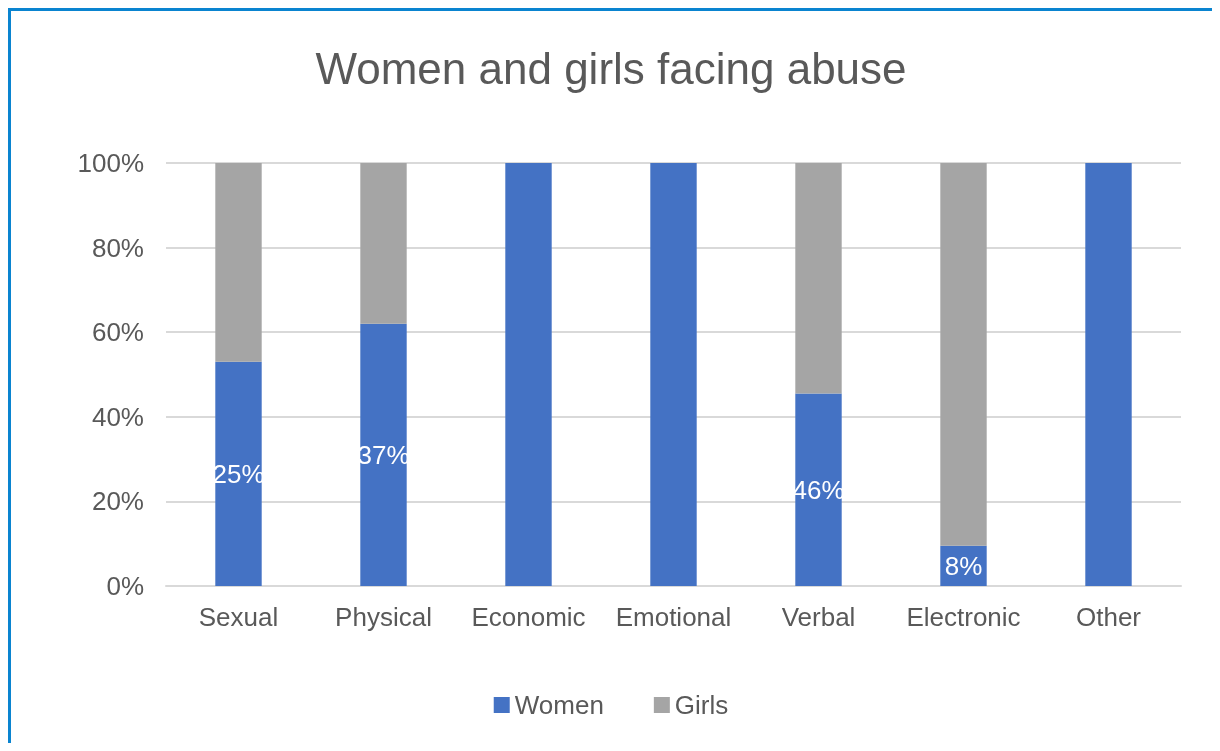  Describe the element at coordinates (963, 565) in the screenshot. I see `annotation: 8%` at that location.